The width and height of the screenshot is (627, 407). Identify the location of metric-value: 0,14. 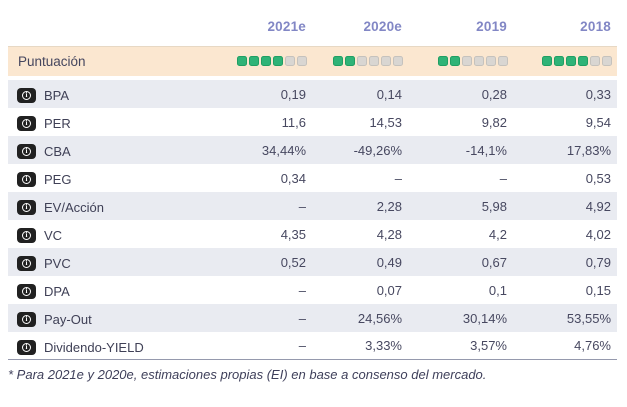
(360, 94).